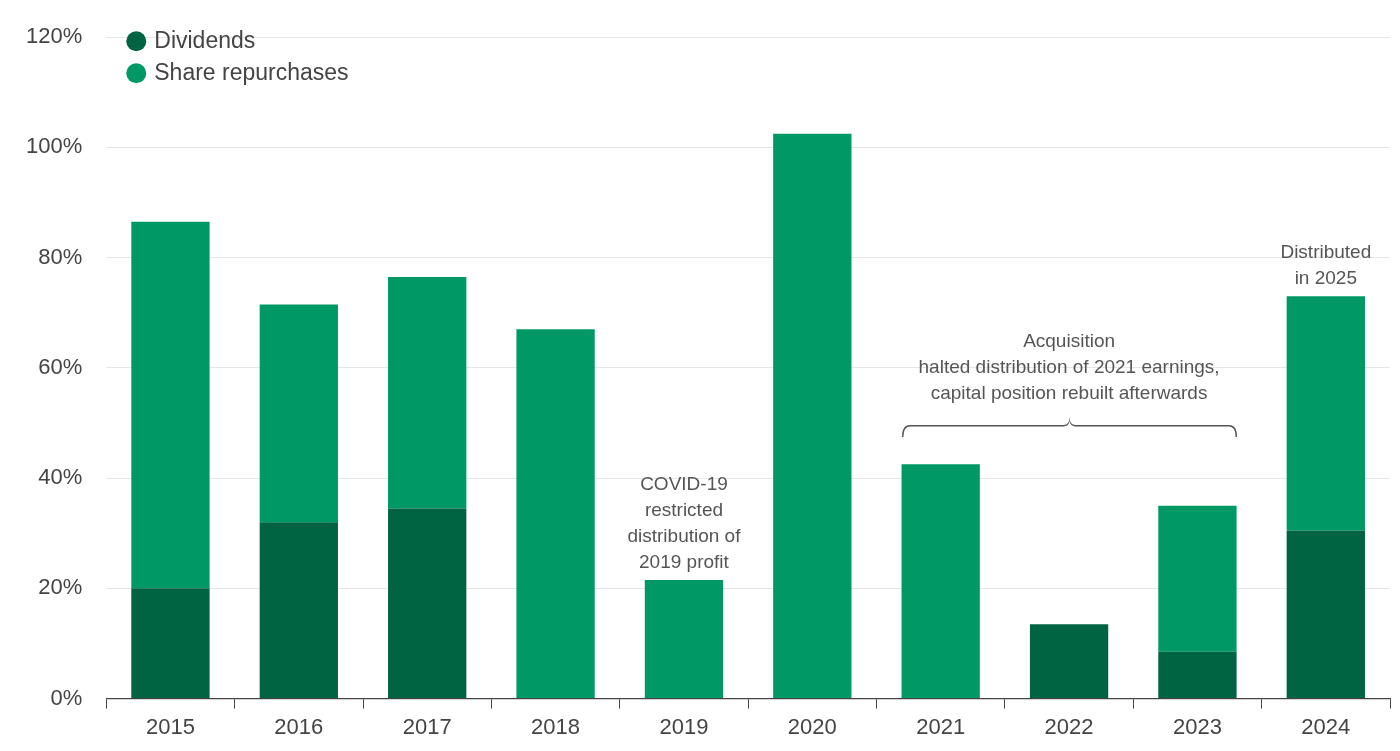 The image size is (1400, 751). What do you see at coordinates (812, 726) in the screenshot?
I see `x-tick-label: 2020` at bounding box center [812, 726].